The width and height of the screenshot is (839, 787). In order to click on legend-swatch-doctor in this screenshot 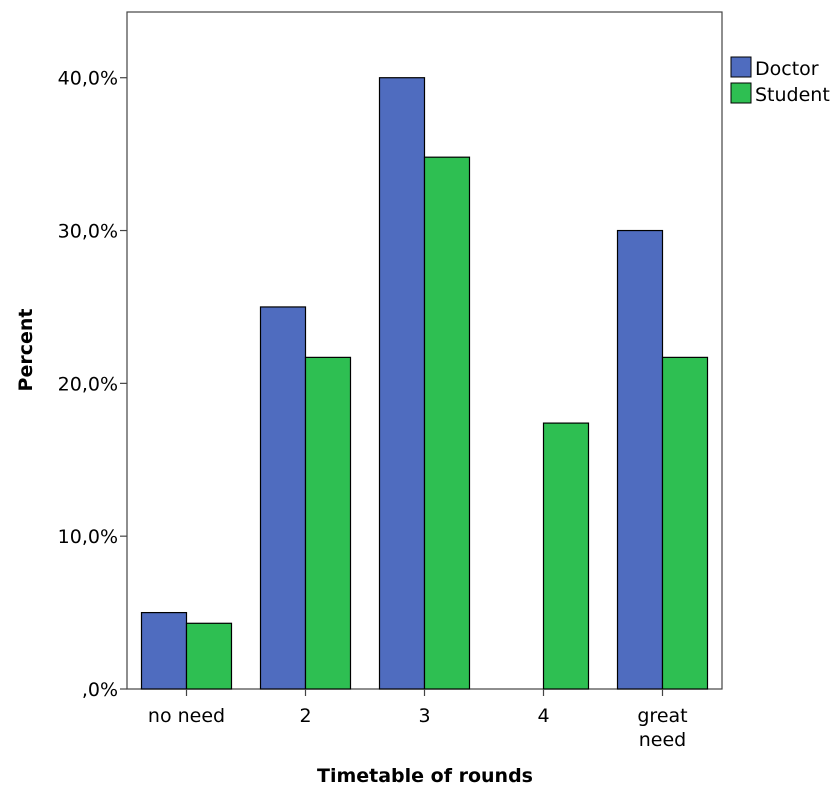, I will do `click(741, 67)`.